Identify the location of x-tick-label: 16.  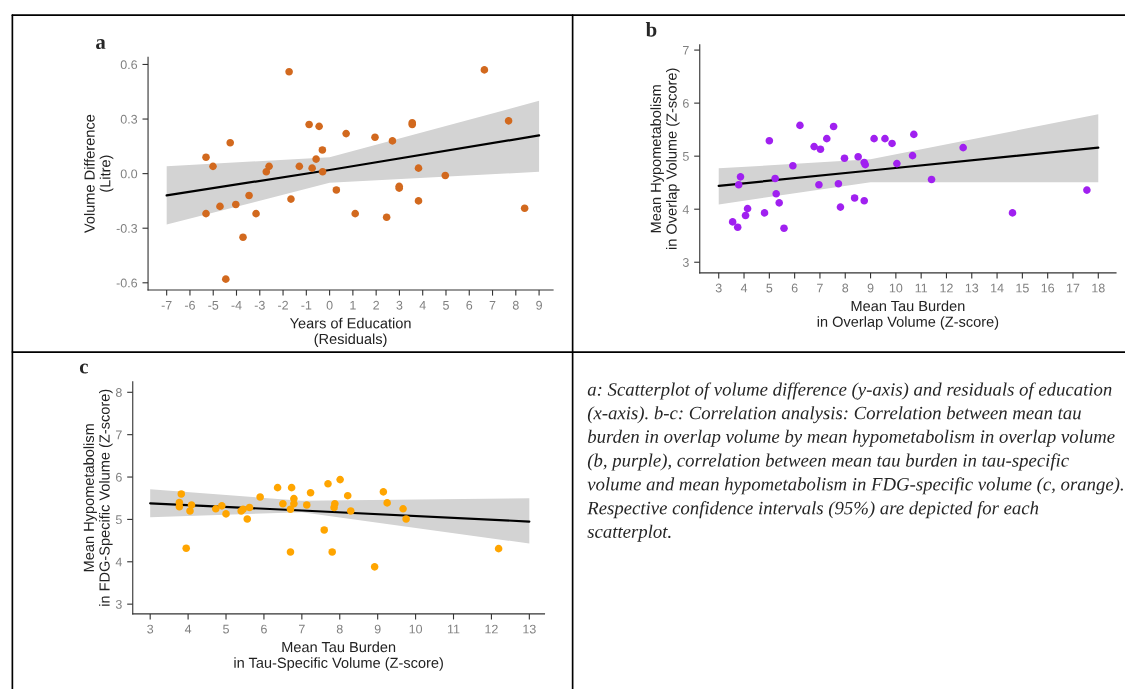
(1048, 288).